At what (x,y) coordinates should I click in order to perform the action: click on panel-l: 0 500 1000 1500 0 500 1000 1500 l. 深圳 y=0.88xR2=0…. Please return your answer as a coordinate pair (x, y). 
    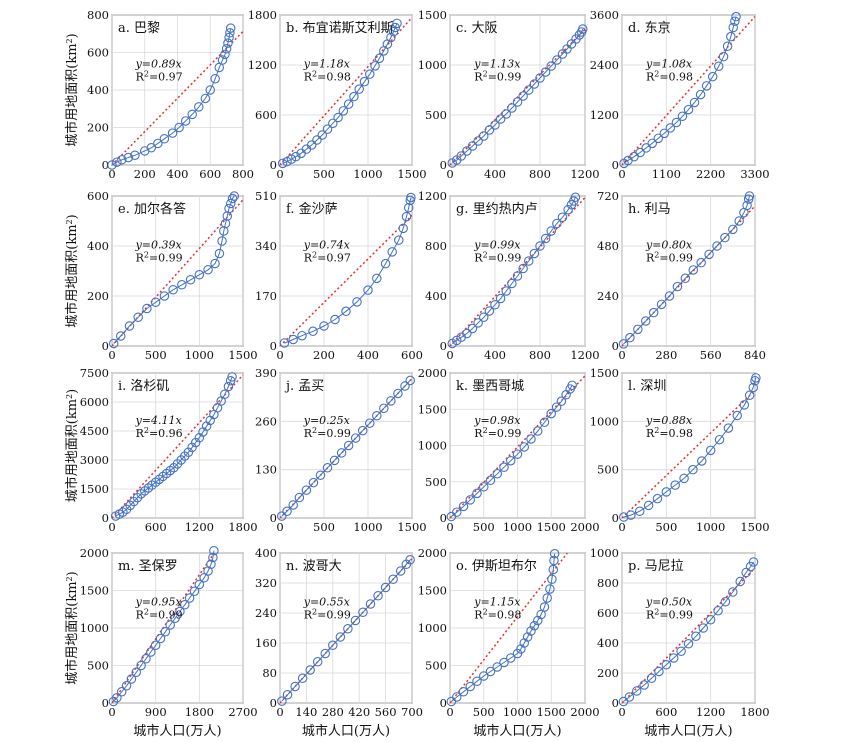
    Looking at the image, I should click on (680, 450).